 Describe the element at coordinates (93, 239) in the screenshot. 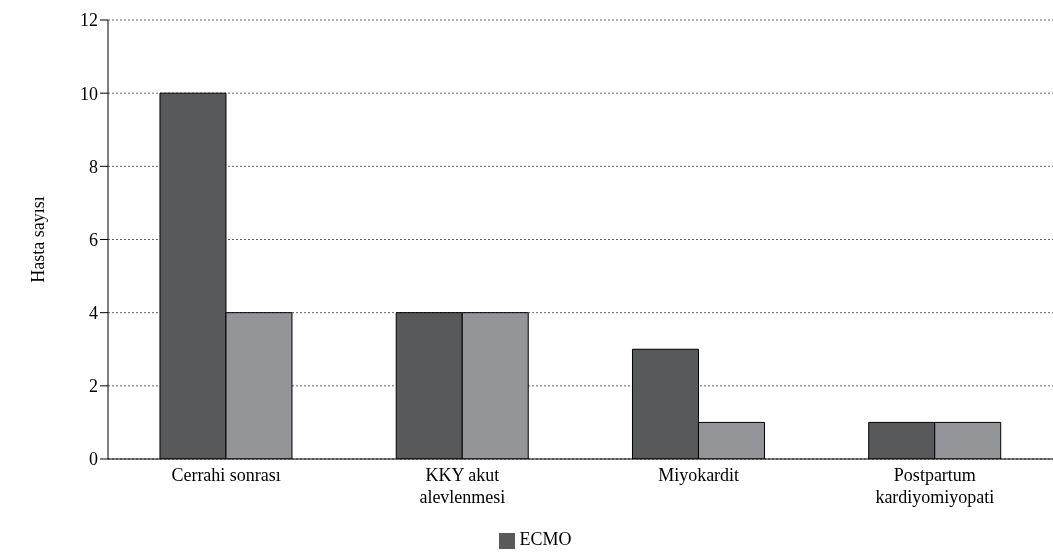

I see `y-tick-label: 6` at that location.